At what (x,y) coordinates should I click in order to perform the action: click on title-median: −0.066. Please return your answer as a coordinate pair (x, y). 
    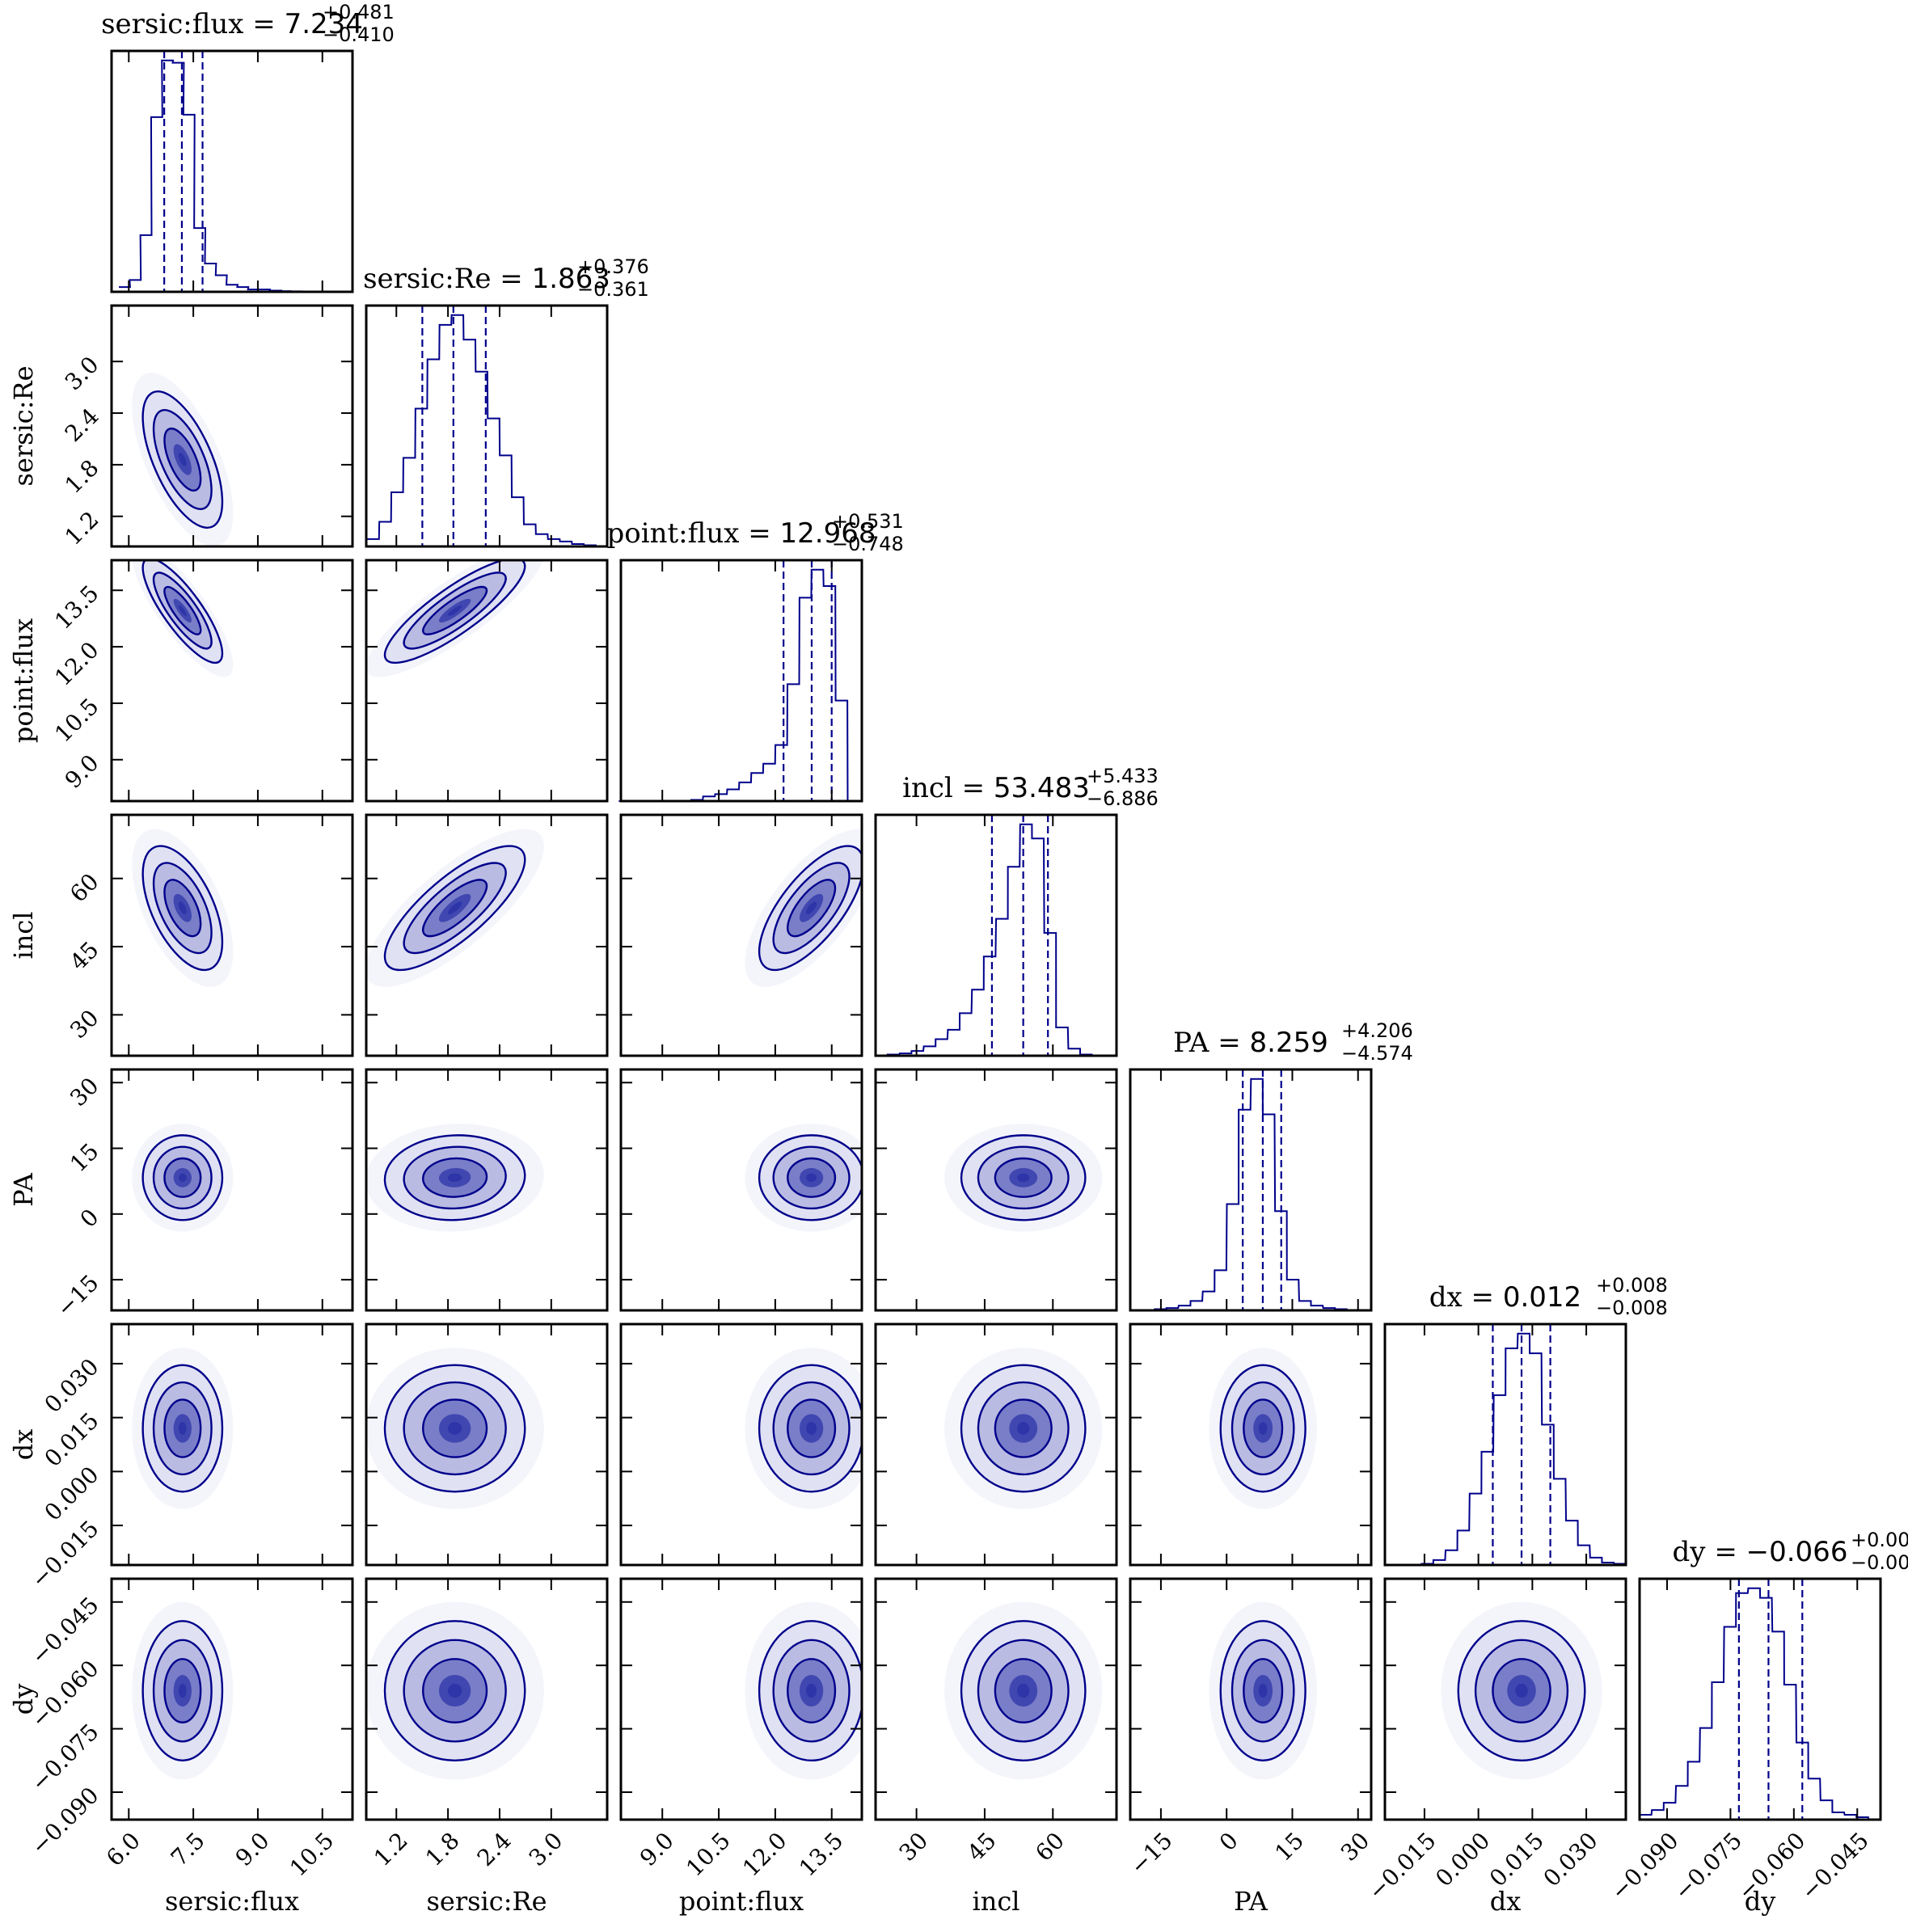
    Looking at the image, I should click on (1797, 1552).